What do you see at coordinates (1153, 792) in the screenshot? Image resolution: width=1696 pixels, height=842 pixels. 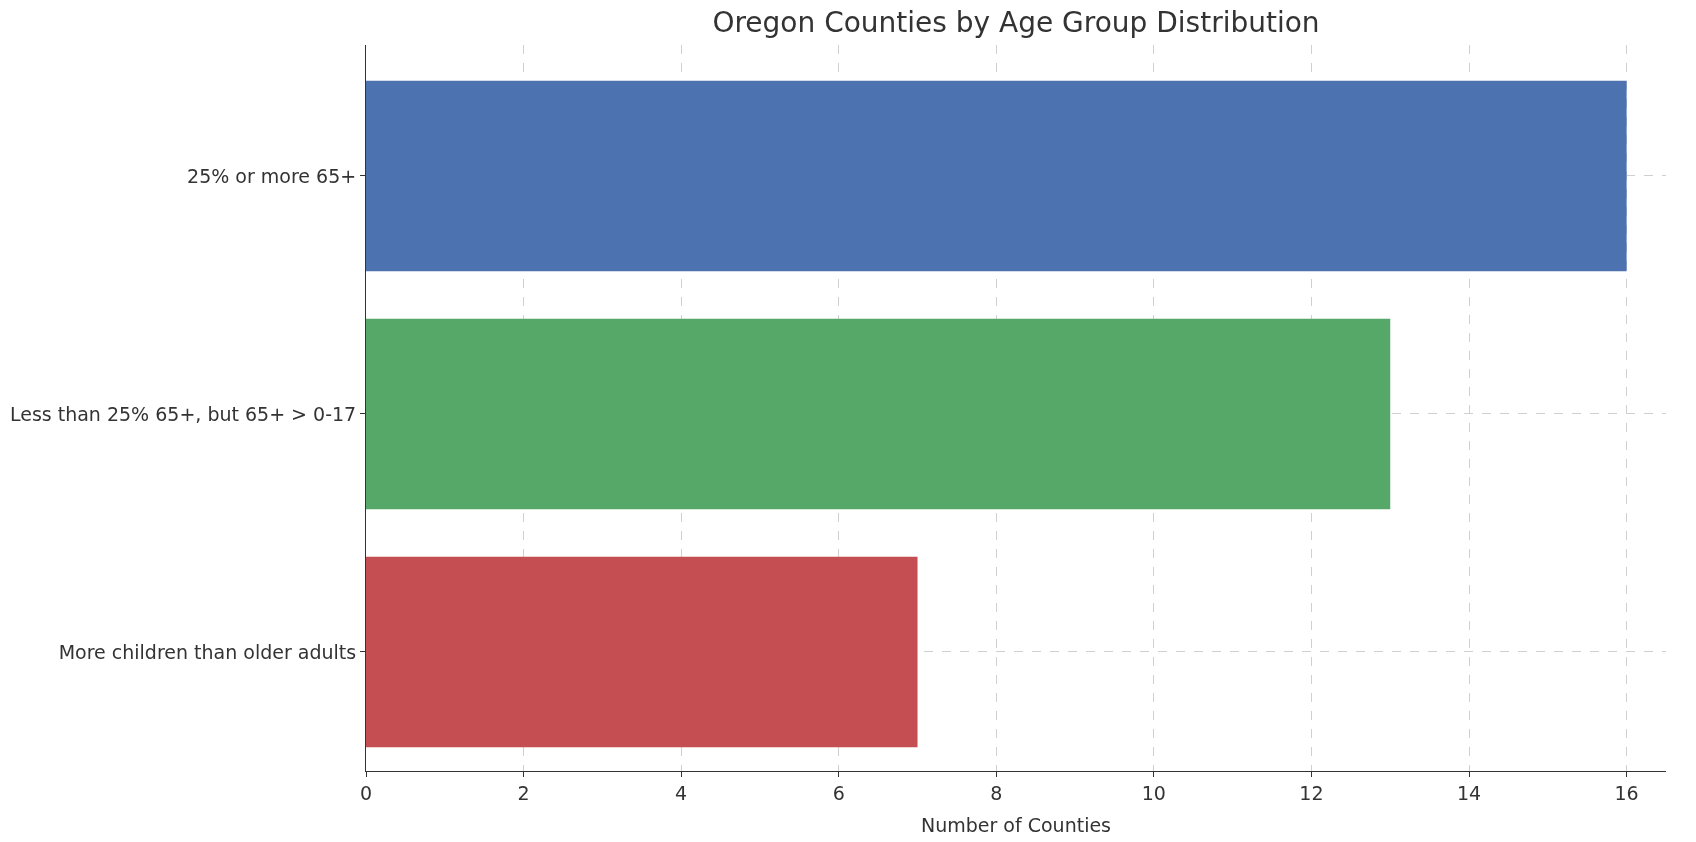 I see `x-tick-label: 10` at bounding box center [1153, 792].